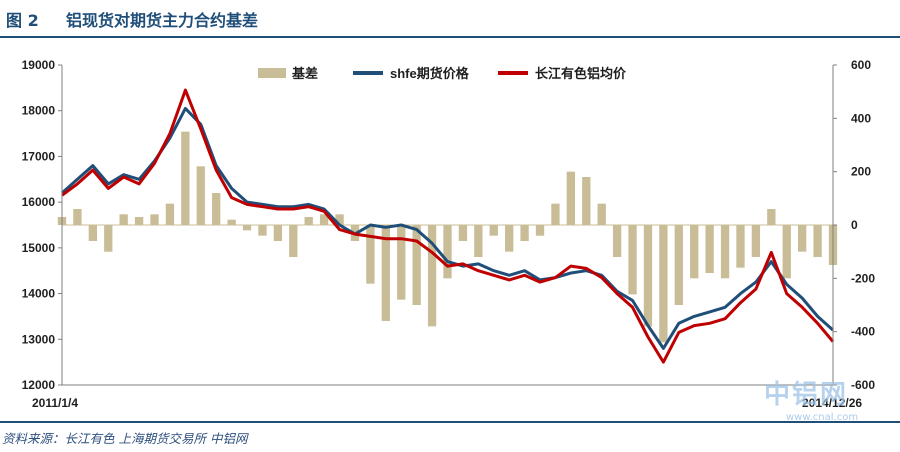 The height and width of the screenshot is (452, 900). What do you see at coordinates (39, 339) in the screenshot?
I see `left-tick-label: 13000` at bounding box center [39, 339].